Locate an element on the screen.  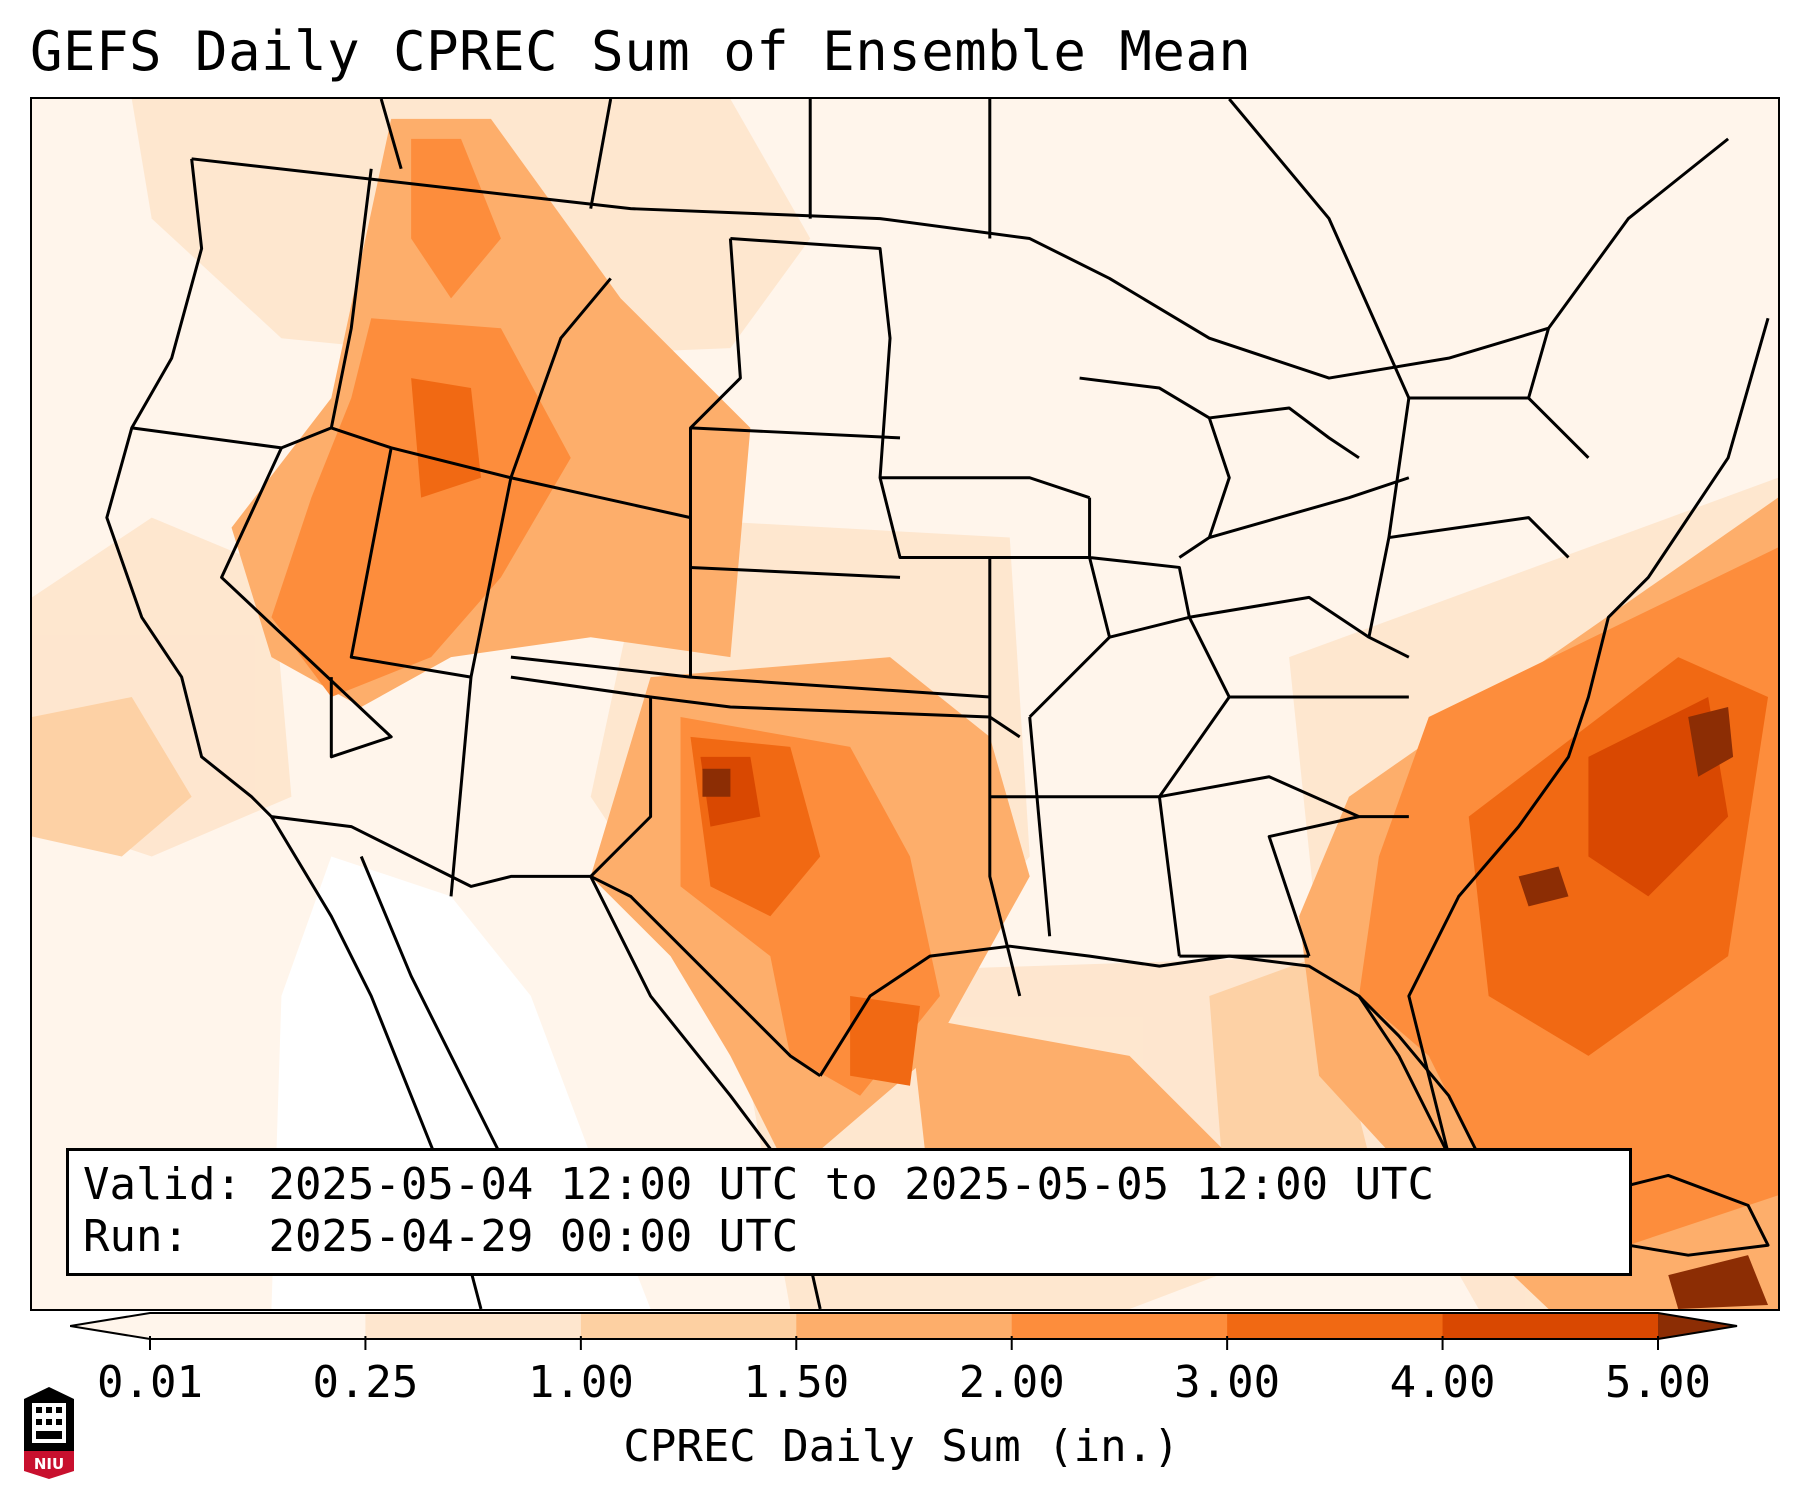
run-label: Run: is located at coordinates (136, 1236).